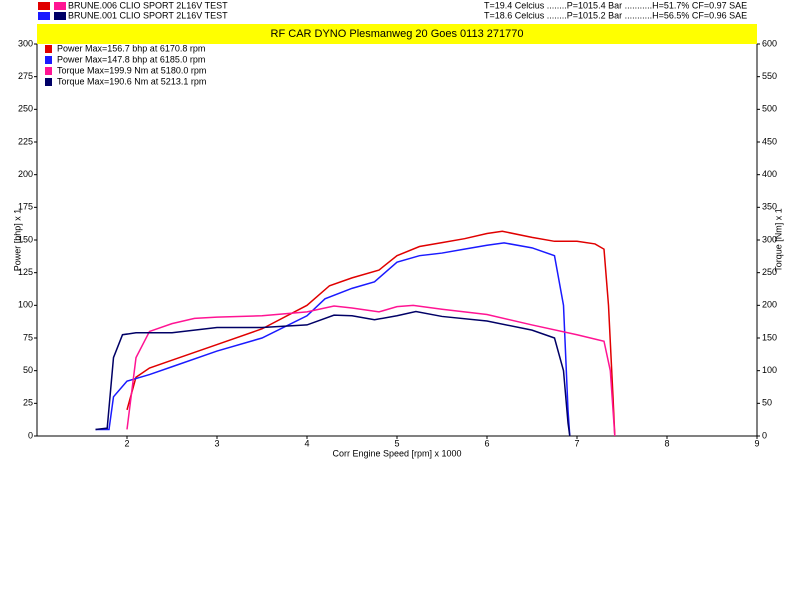 The image size is (800, 600). I want to click on x-tick-label: 6, so click(486, 443).